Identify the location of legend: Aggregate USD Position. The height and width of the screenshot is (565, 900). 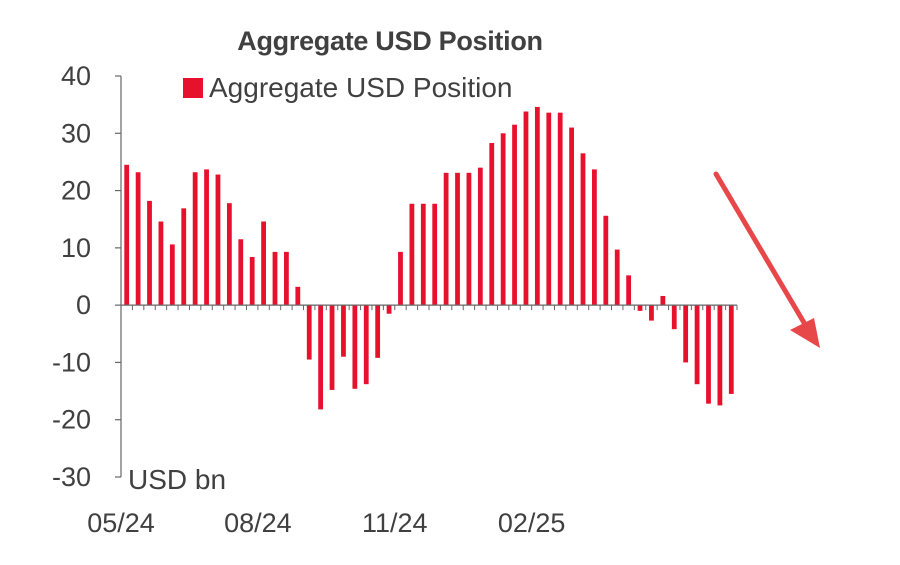
(348, 88).